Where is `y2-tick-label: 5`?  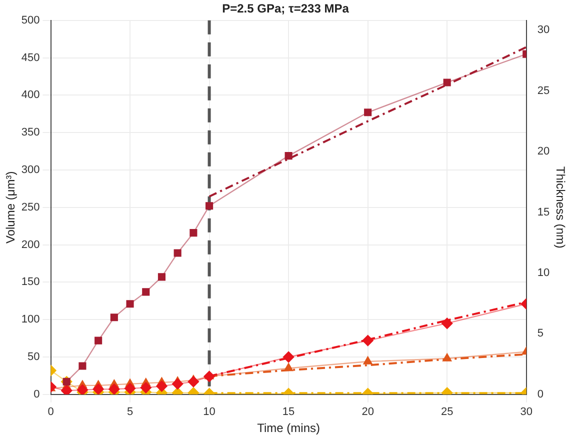
y2-tick-label: 5 is located at coordinates (540, 334).